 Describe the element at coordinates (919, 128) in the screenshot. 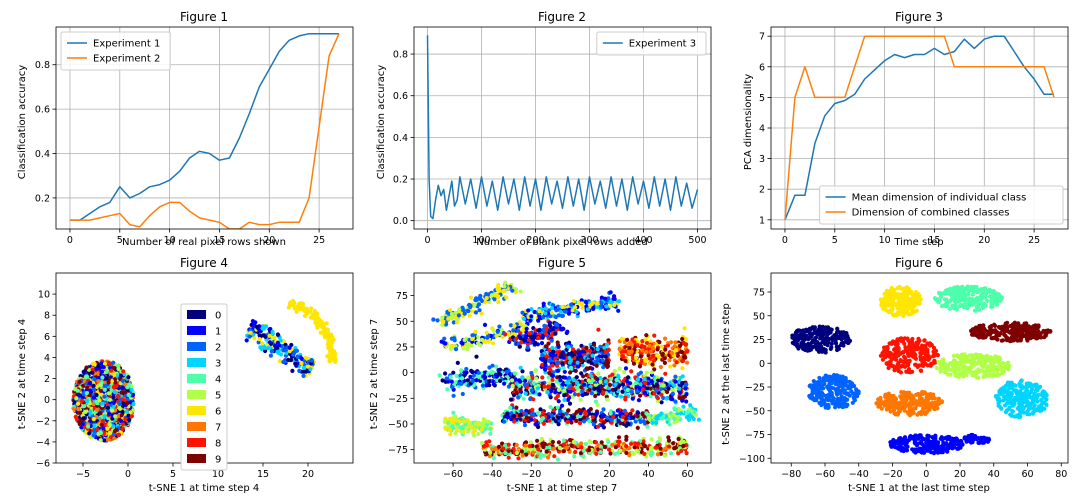

I see `figure-3-series-1-line` at that location.